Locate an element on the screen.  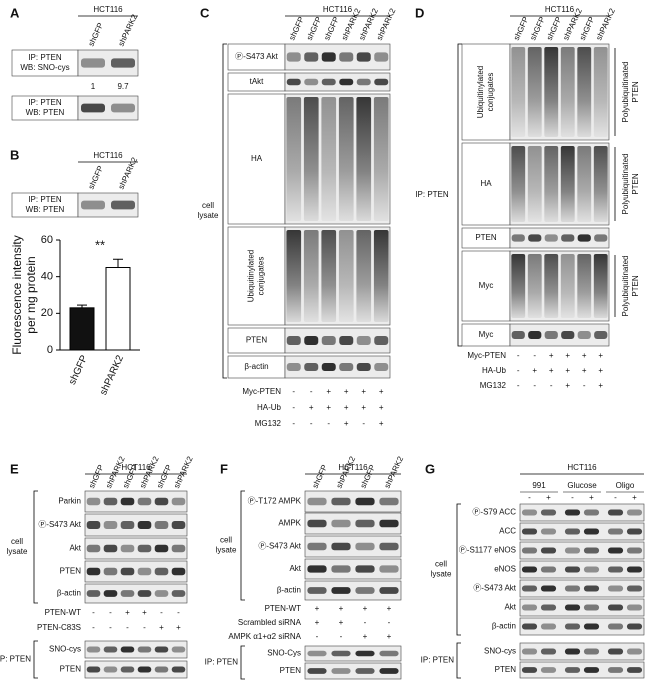
blot-label: Parkin is located at coordinates (69, 501).